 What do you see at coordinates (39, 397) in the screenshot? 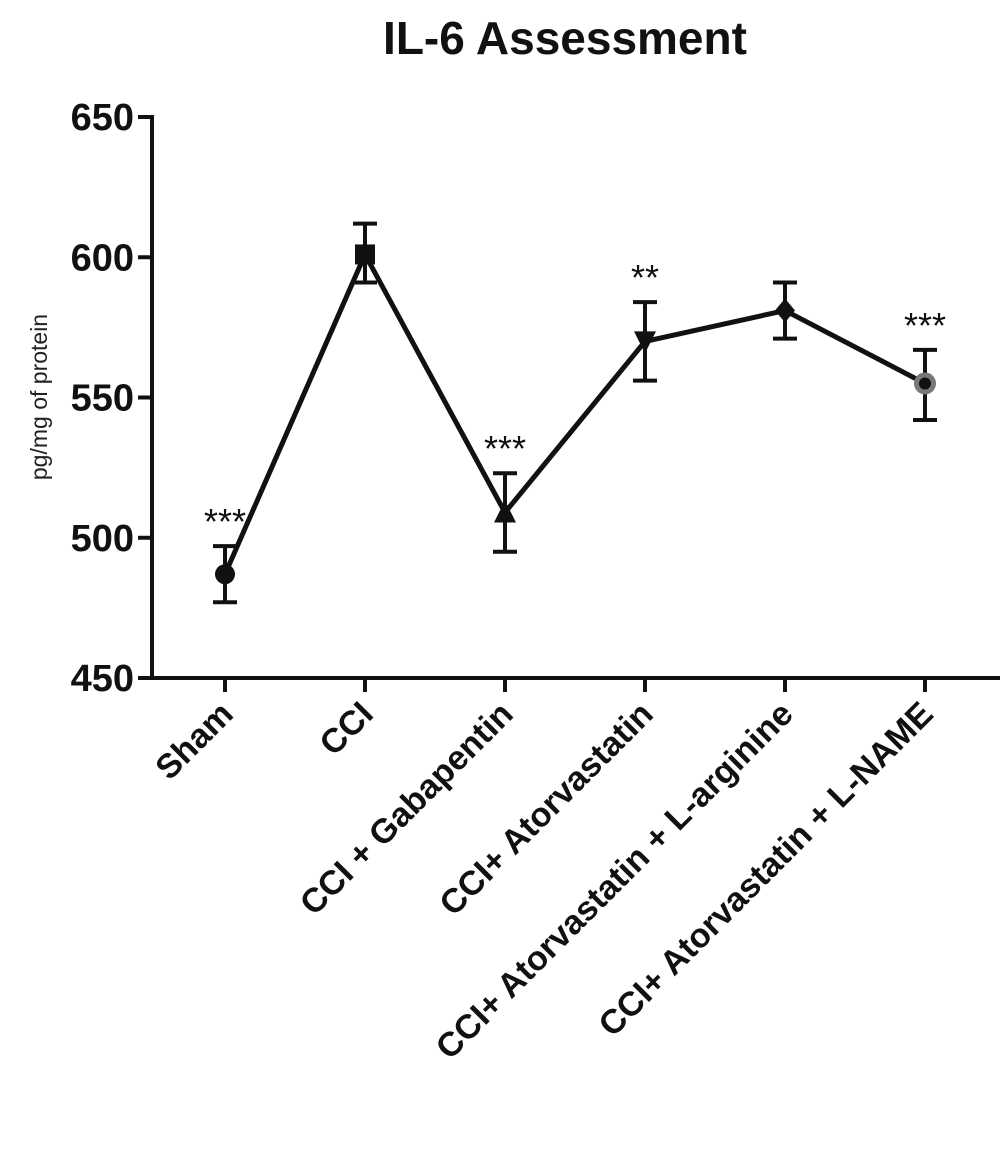
I see `y-axis-label: pg/mg of protein` at bounding box center [39, 397].